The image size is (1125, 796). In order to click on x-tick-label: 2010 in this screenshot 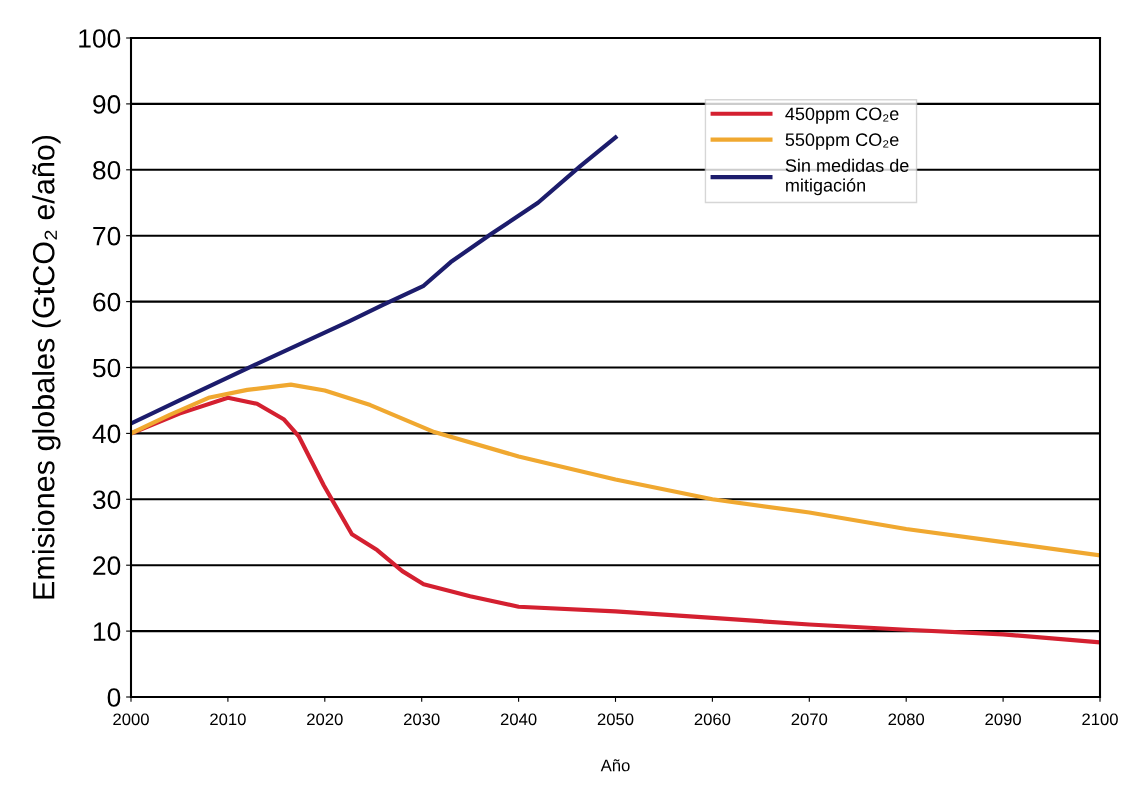, I will do `click(228, 719)`.